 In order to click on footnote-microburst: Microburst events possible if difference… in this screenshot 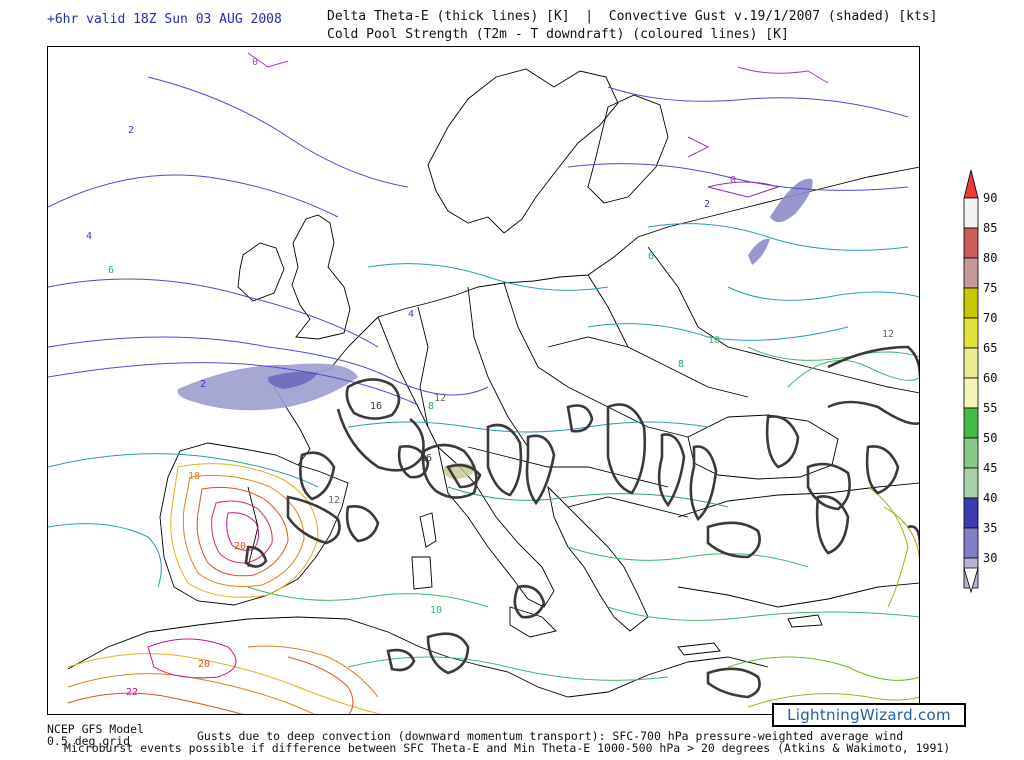, I will do `click(507, 748)`.